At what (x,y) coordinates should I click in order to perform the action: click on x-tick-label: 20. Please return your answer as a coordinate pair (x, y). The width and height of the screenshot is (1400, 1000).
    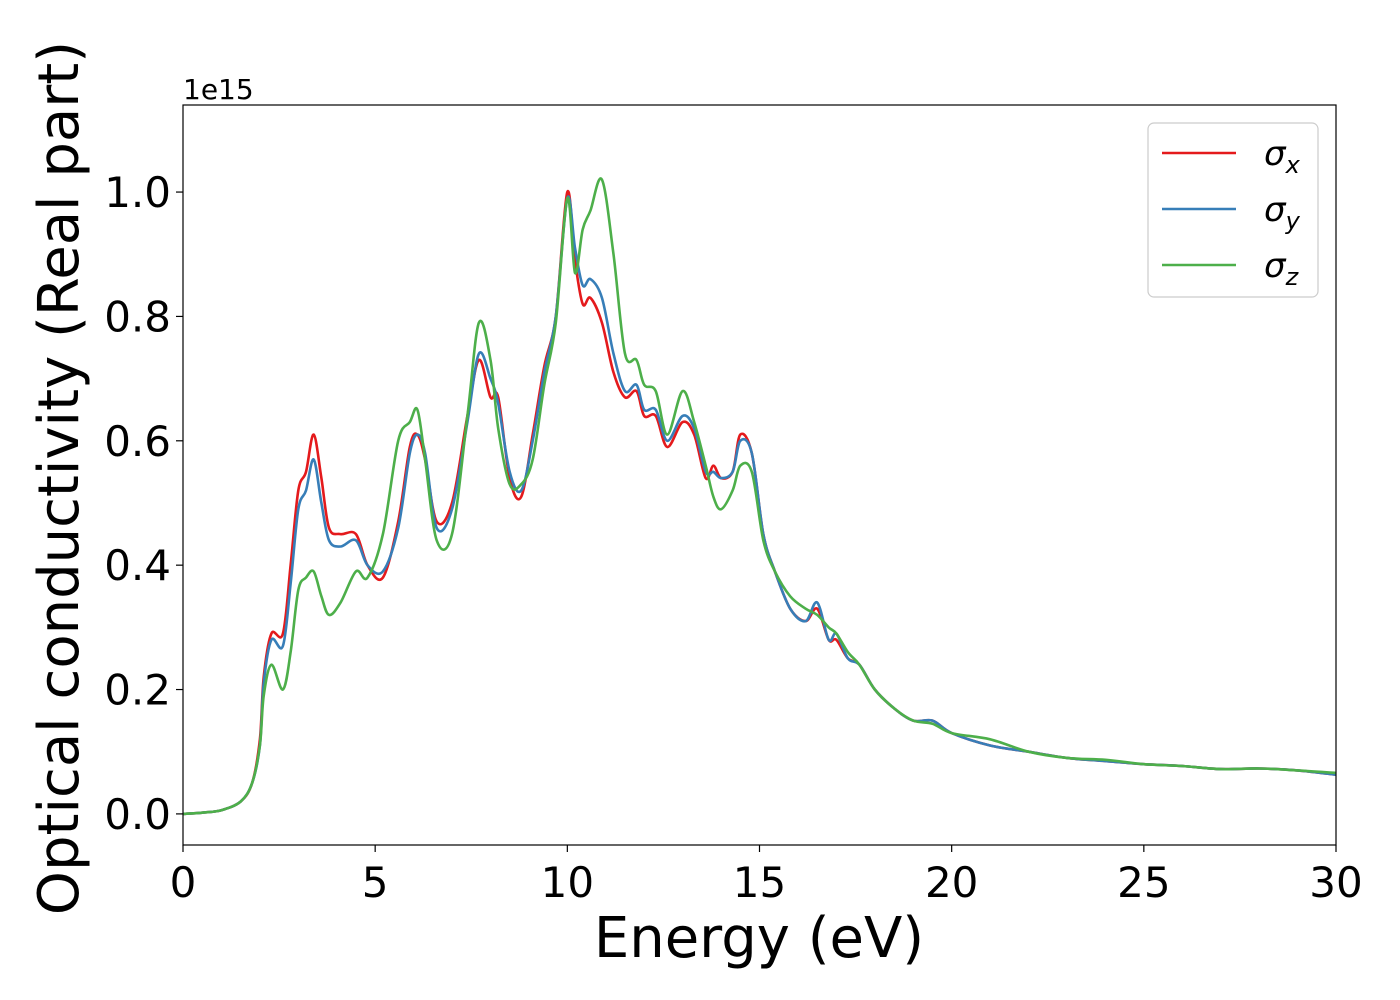
    Looking at the image, I should click on (951, 882).